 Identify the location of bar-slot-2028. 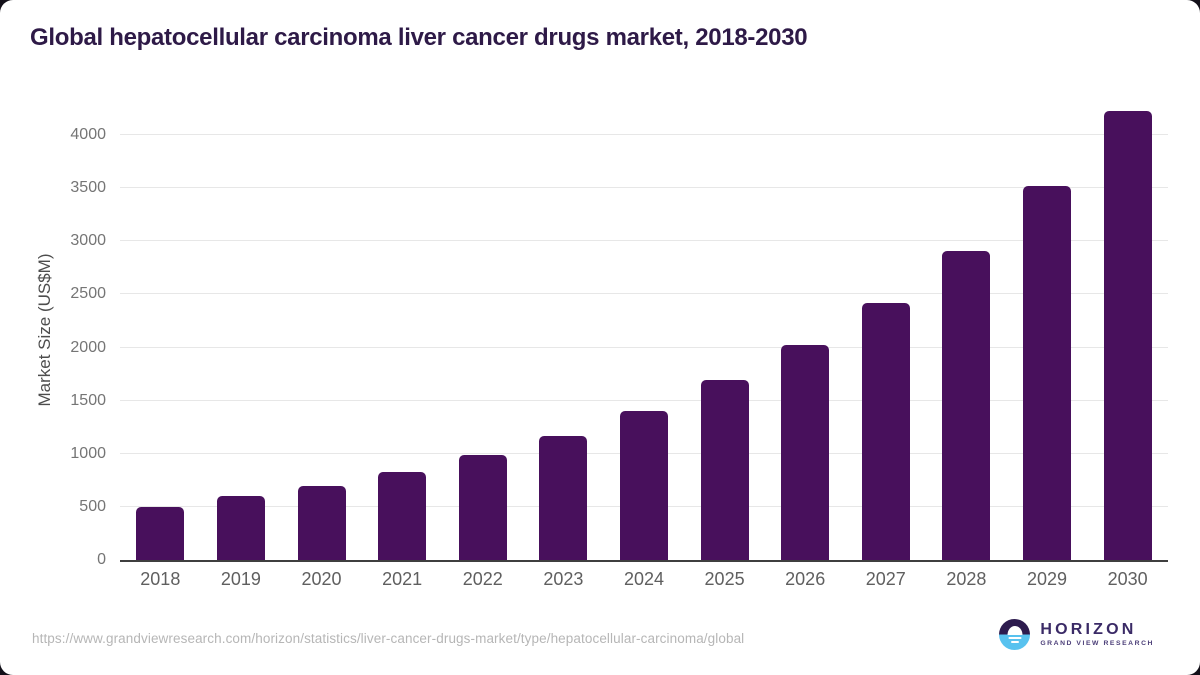
(966, 330).